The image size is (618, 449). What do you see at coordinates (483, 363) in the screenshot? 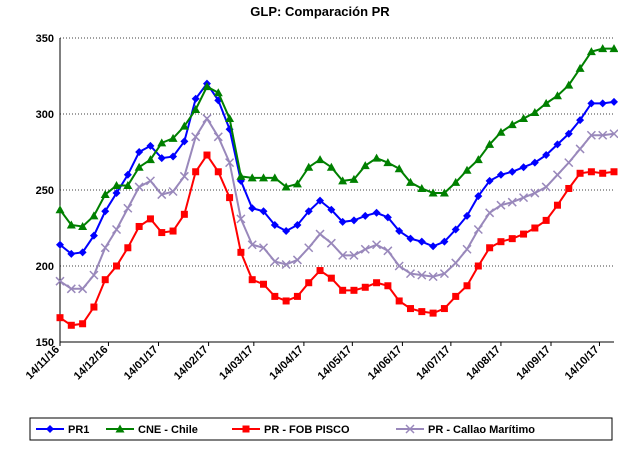
I see `x-tick-label: 14/08/17` at bounding box center [483, 363].